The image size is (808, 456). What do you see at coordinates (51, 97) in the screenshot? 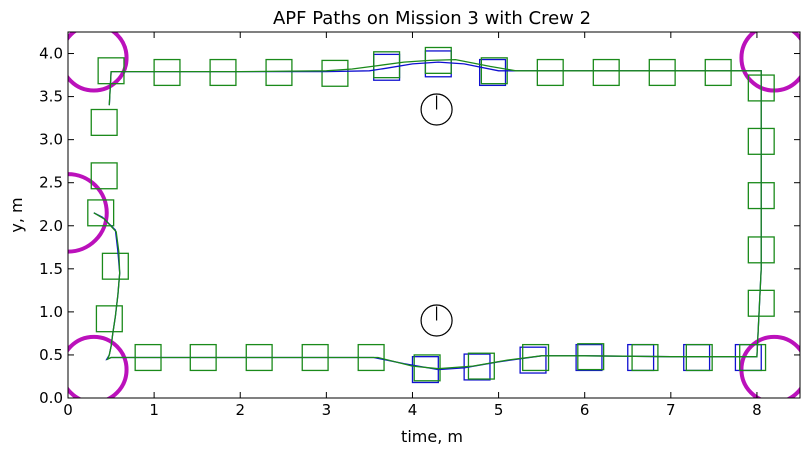
I see `y-tick-label-7: 3.5` at bounding box center [51, 97].